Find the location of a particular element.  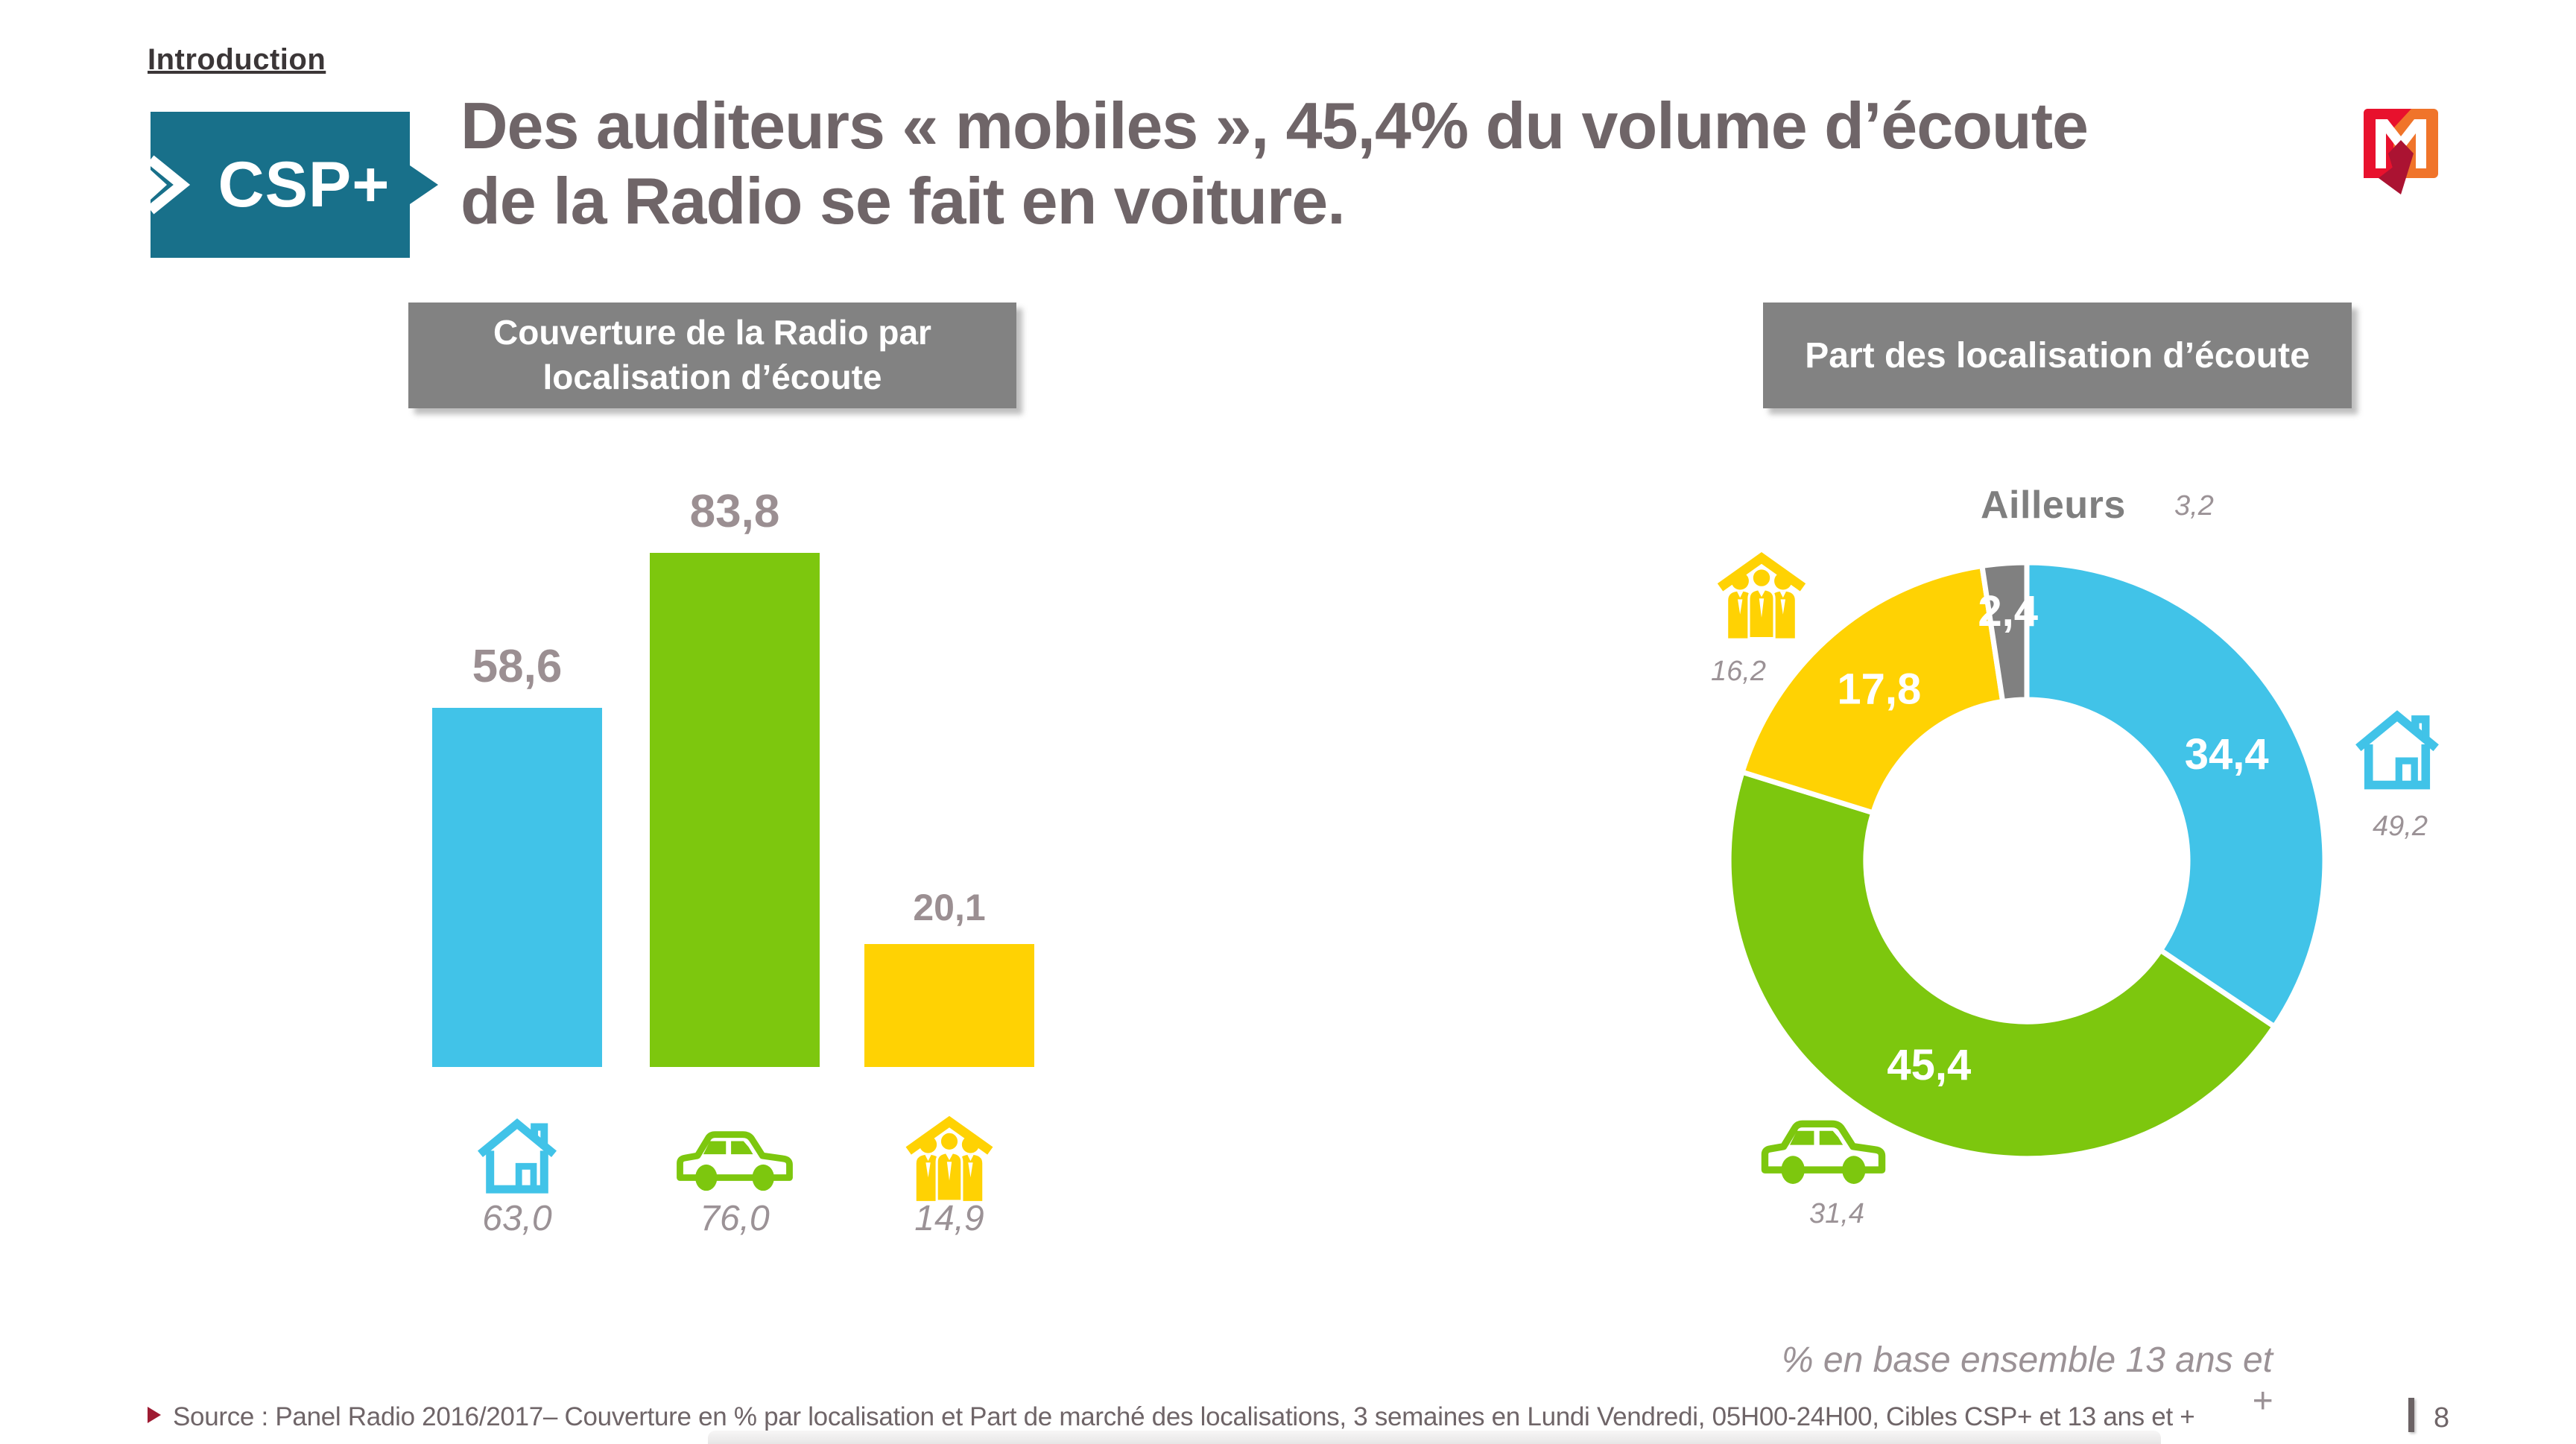

donut-svg: 34,4 45,4 17,8 2,4 is located at coordinates (2027, 861).